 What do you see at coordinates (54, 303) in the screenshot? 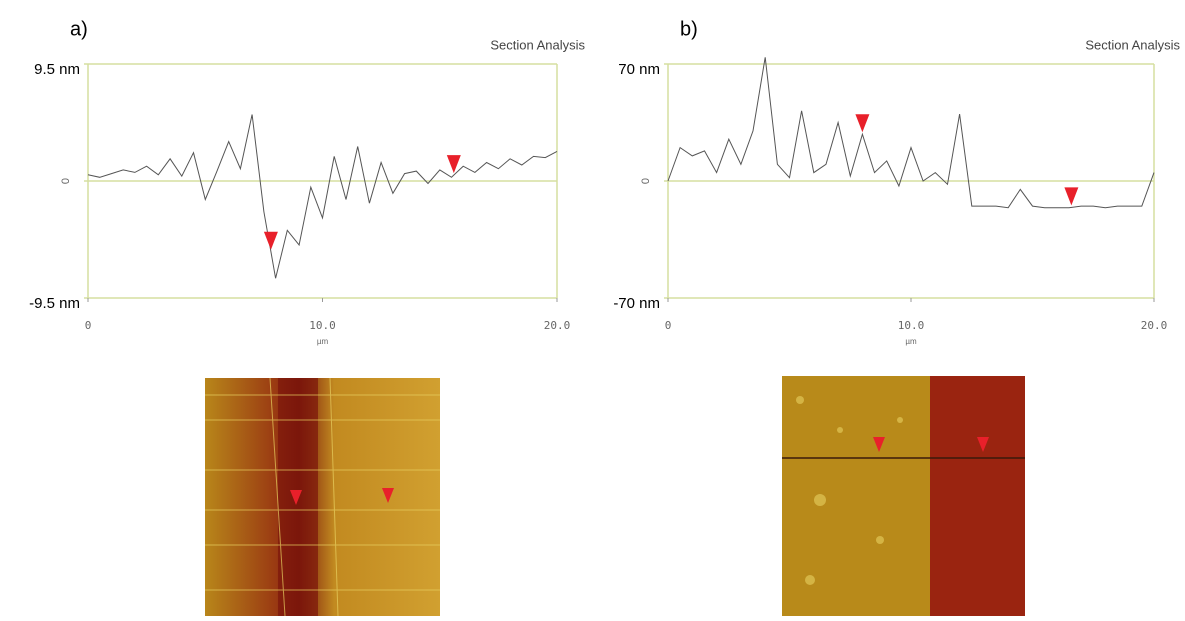
I see `y-tick-label: -9.5 nm` at bounding box center [54, 303].